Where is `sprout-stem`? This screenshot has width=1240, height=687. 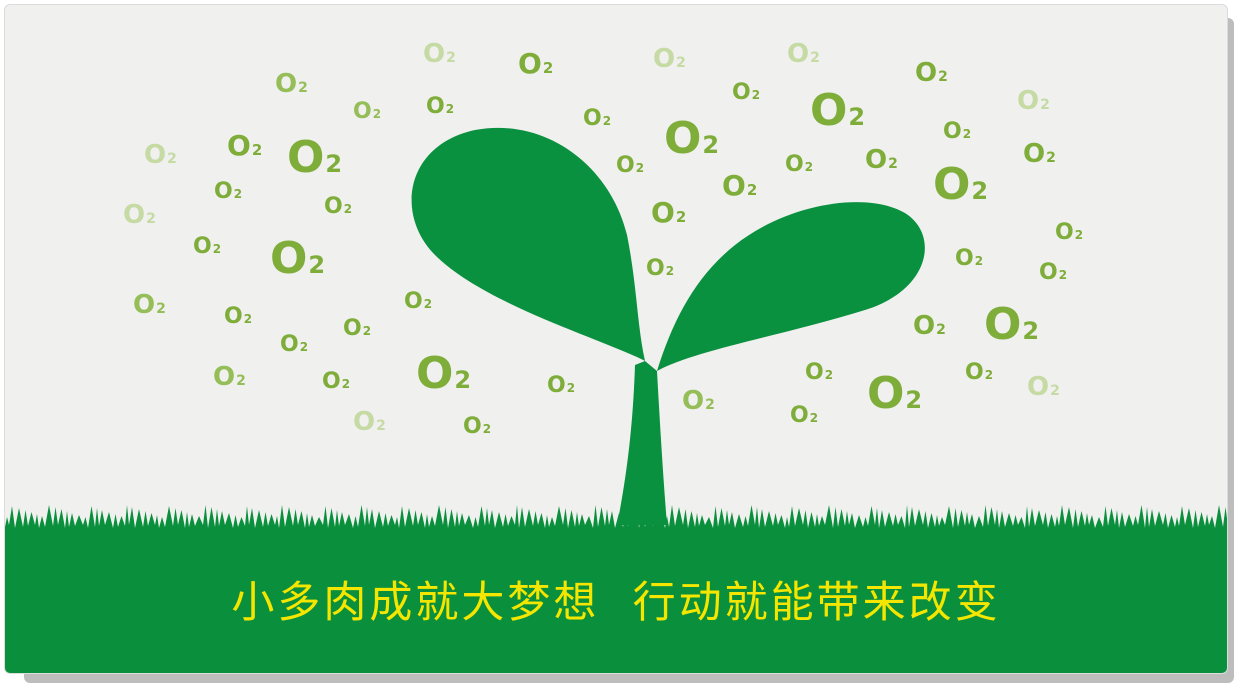
sprout-stem is located at coordinates (642, 443).